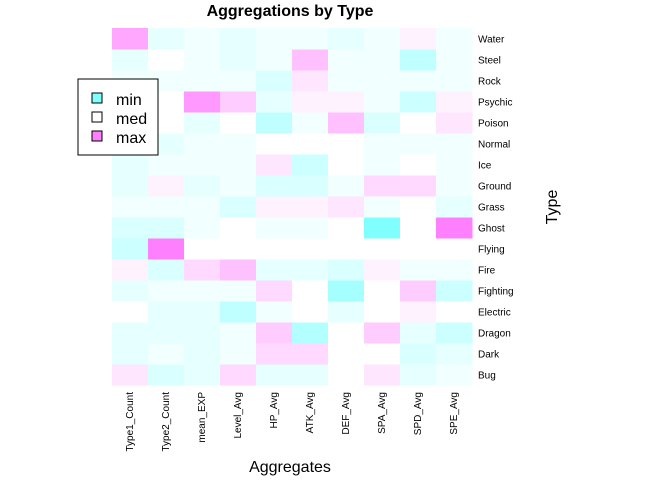 The image size is (672, 480). Describe the element at coordinates (382, 413) in the screenshot. I see `x-tick-label: SPA_Avg` at that location.